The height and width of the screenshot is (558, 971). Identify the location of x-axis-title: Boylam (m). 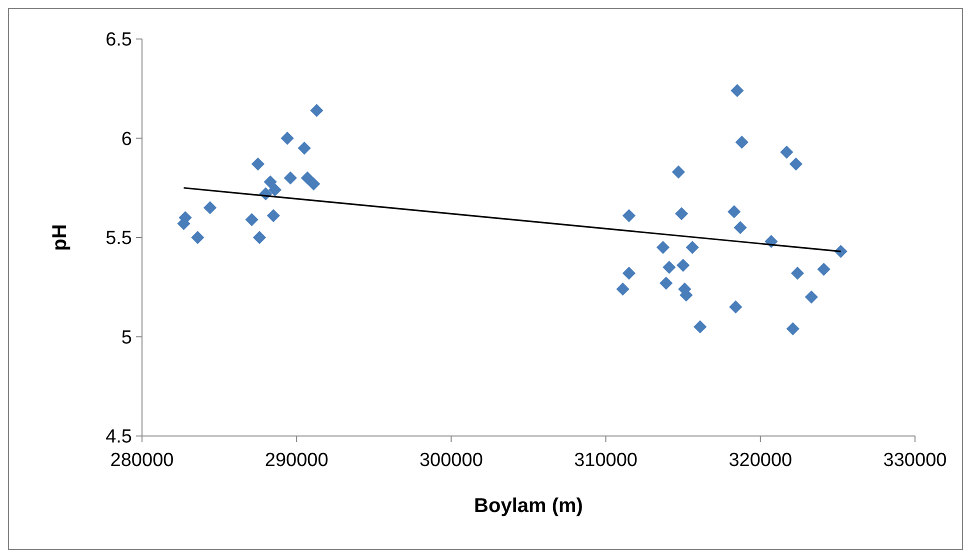
(528, 506).